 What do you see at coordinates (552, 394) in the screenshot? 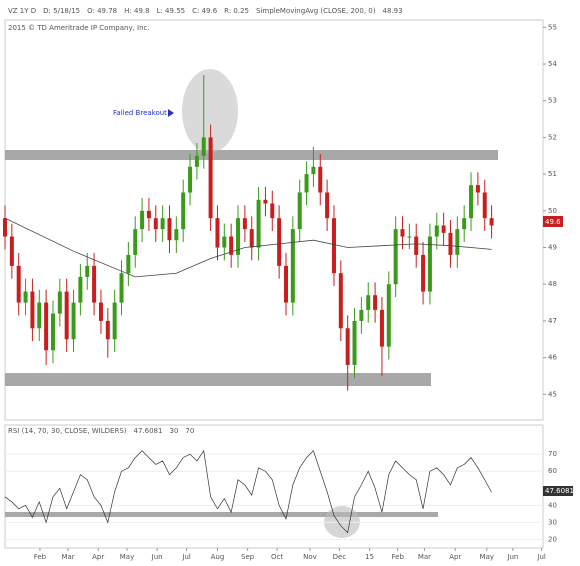
I see `y-tick-label: 45` at bounding box center [552, 394].